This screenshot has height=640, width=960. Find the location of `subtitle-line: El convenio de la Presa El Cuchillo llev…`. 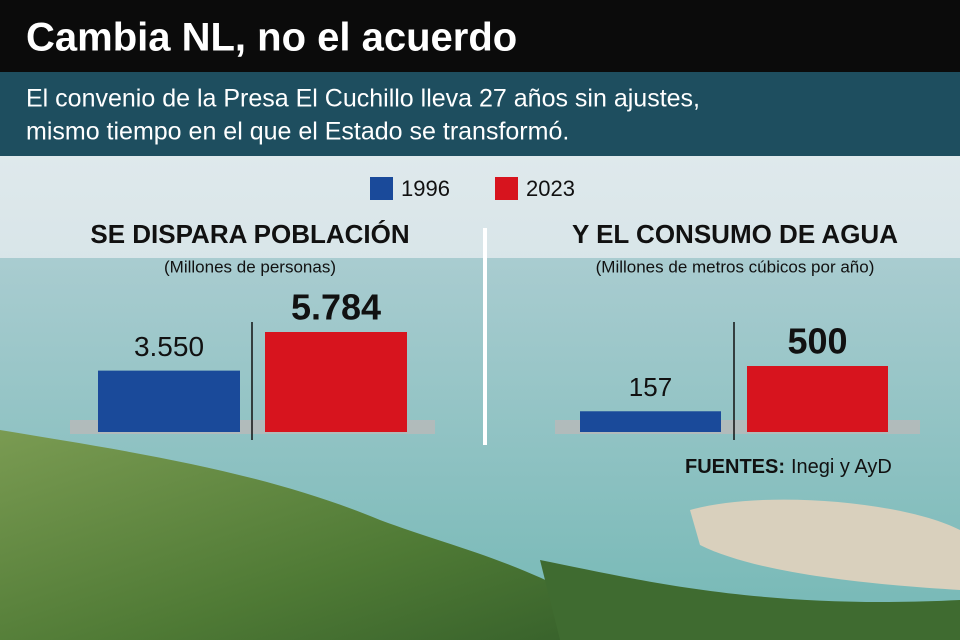

subtitle-line: El convenio de la Presa El Cuchillo llev… is located at coordinates (363, 99).